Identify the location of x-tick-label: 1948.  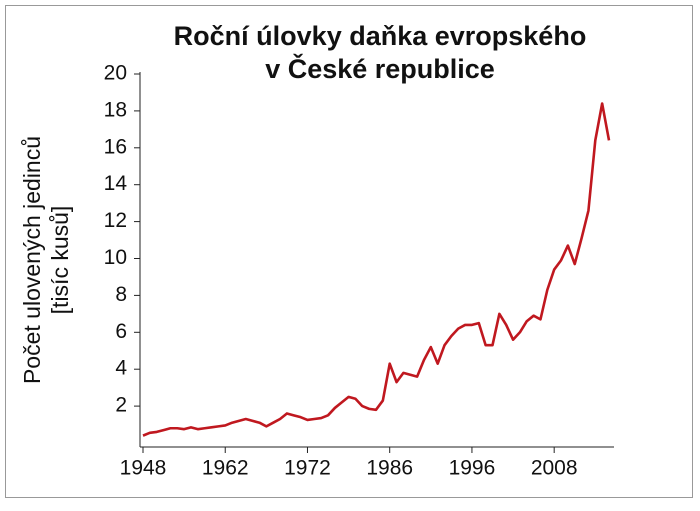
(143, 468).